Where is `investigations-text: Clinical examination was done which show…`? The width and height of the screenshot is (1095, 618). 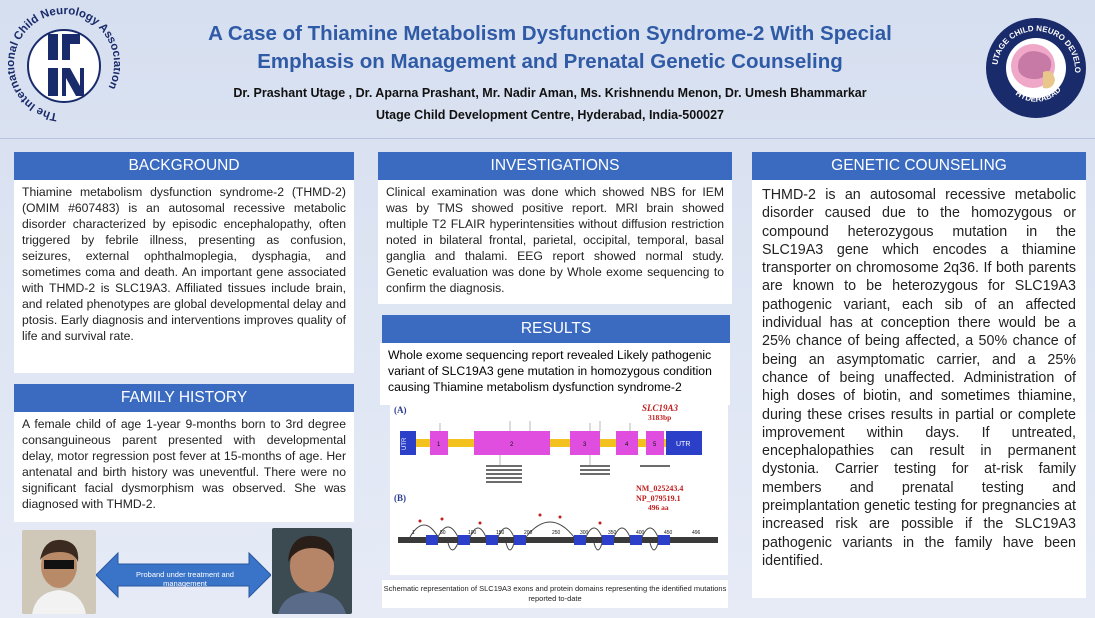 investigations-text: Clinical examination was done which show… is located at coordinates (555, 242).